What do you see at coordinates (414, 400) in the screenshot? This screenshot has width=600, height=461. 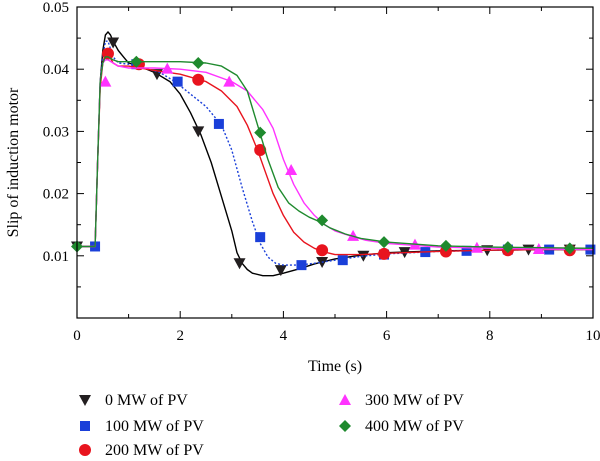 I see `legend-label: 300 MW of PV` at bounding box center [414, 400].